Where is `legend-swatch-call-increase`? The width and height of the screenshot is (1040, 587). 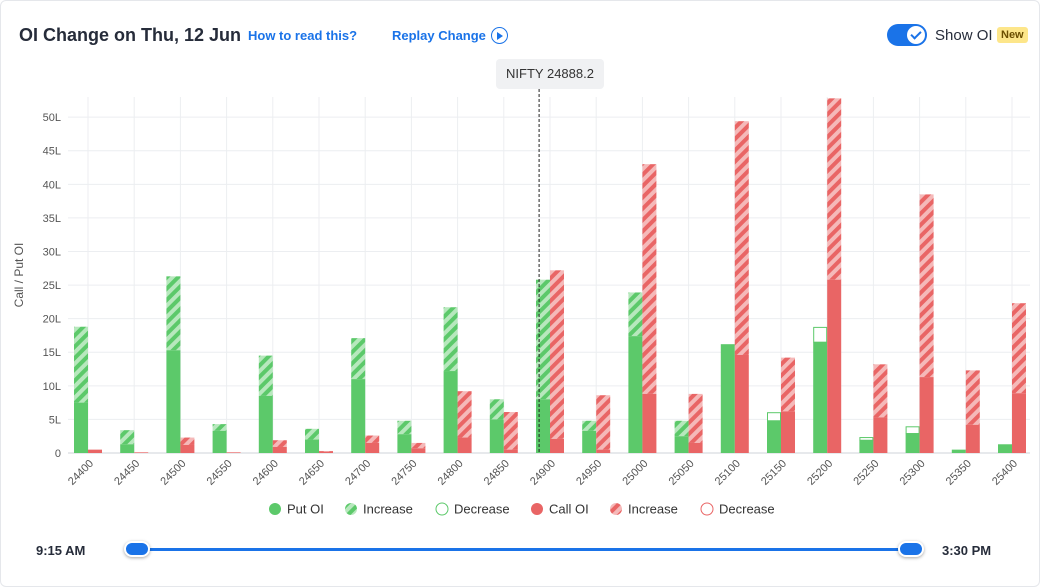 legend-swatch-call-increase is located at coordinates (616, 509).